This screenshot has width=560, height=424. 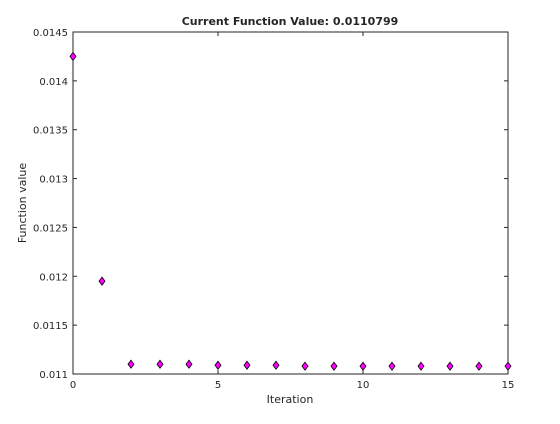 What do you see at coordinates (50, 33) in the screenshot?
I see `y-tick-label: 0.0145` at bounding box center [50, 33].